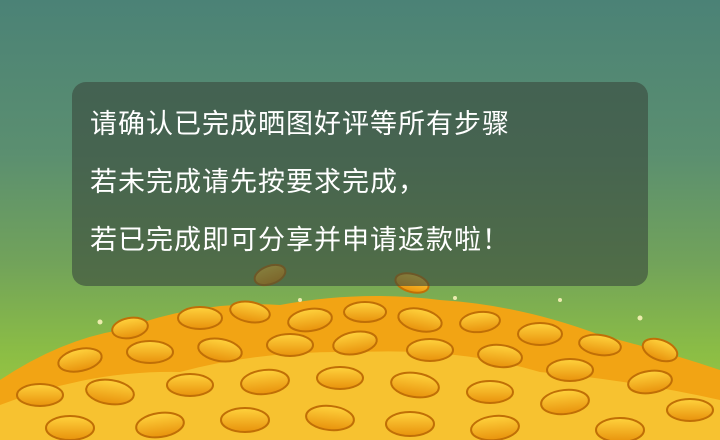 This screenshot has height=440, width=720. Describe the element at coordinates (258, 182) in the screenshot. I see `notice-line-2: 若未完成请先按要求完成，` at that location.